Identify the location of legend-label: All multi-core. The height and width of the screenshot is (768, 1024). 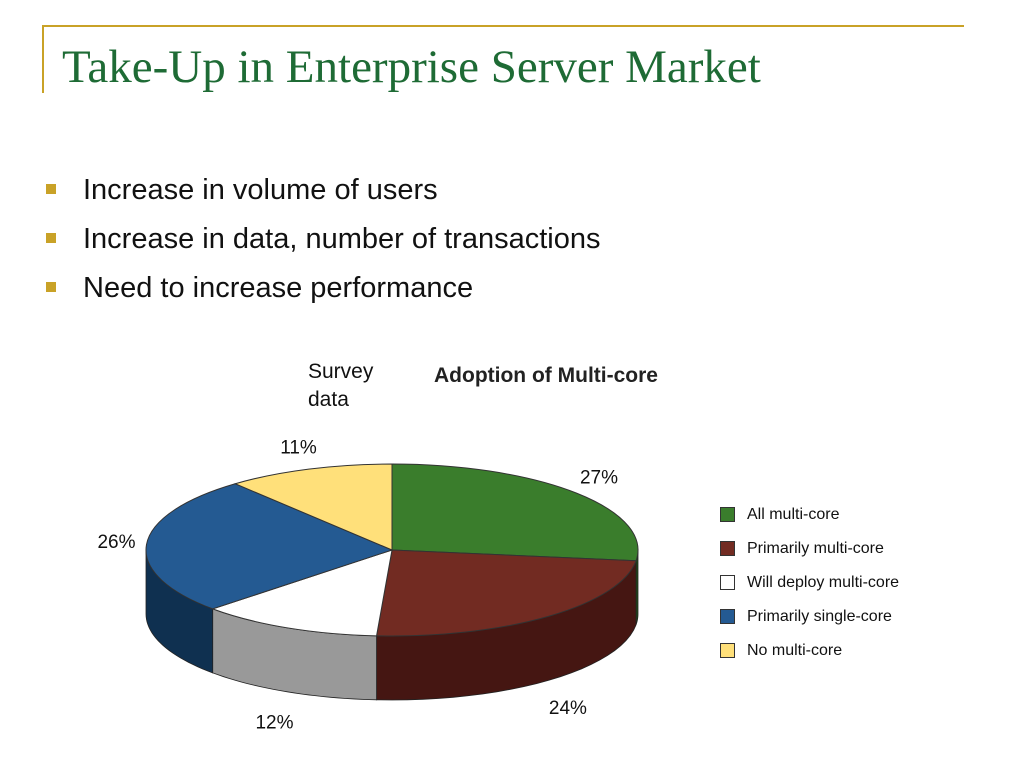
(793, 514).